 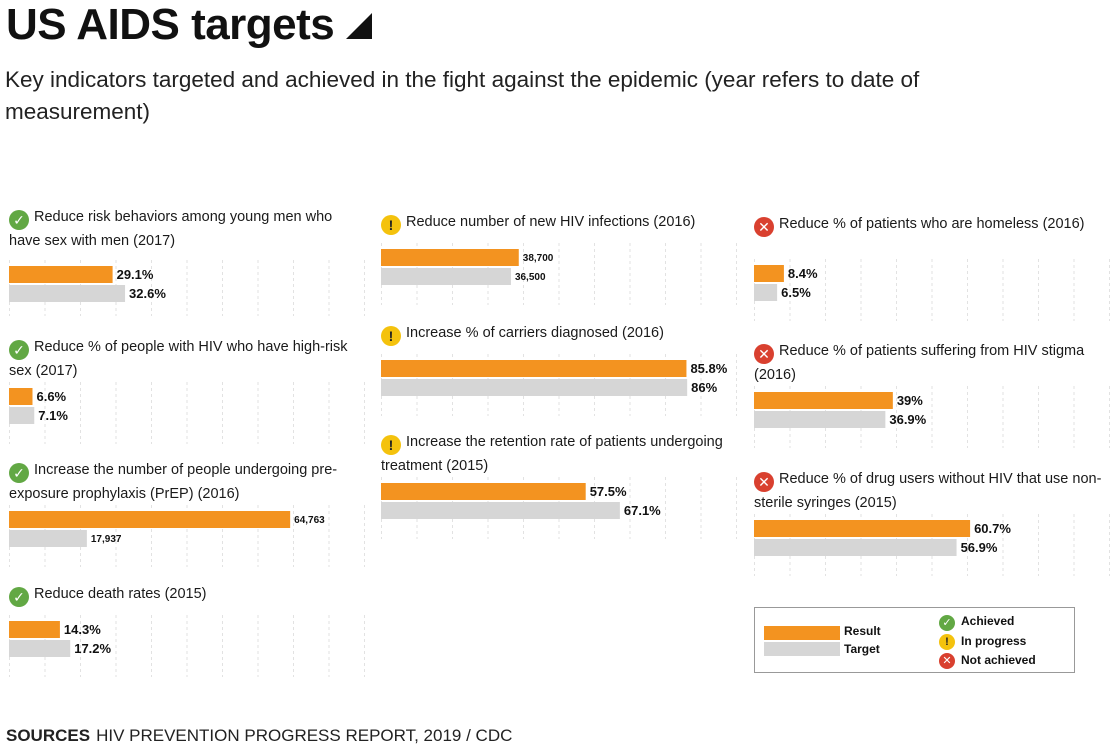 What do you see at coordinates (48, 735) in the screenshot?
I see `sources-label: SOURCES` at bounding box center [48, 735].